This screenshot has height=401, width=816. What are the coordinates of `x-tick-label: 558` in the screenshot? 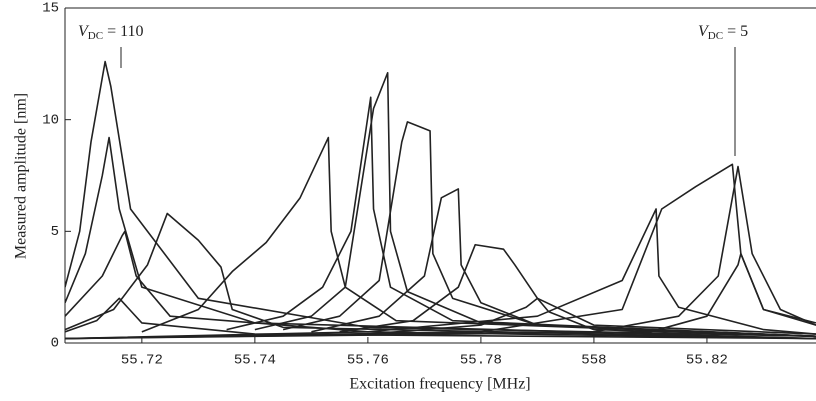 It's located at (593, 361).